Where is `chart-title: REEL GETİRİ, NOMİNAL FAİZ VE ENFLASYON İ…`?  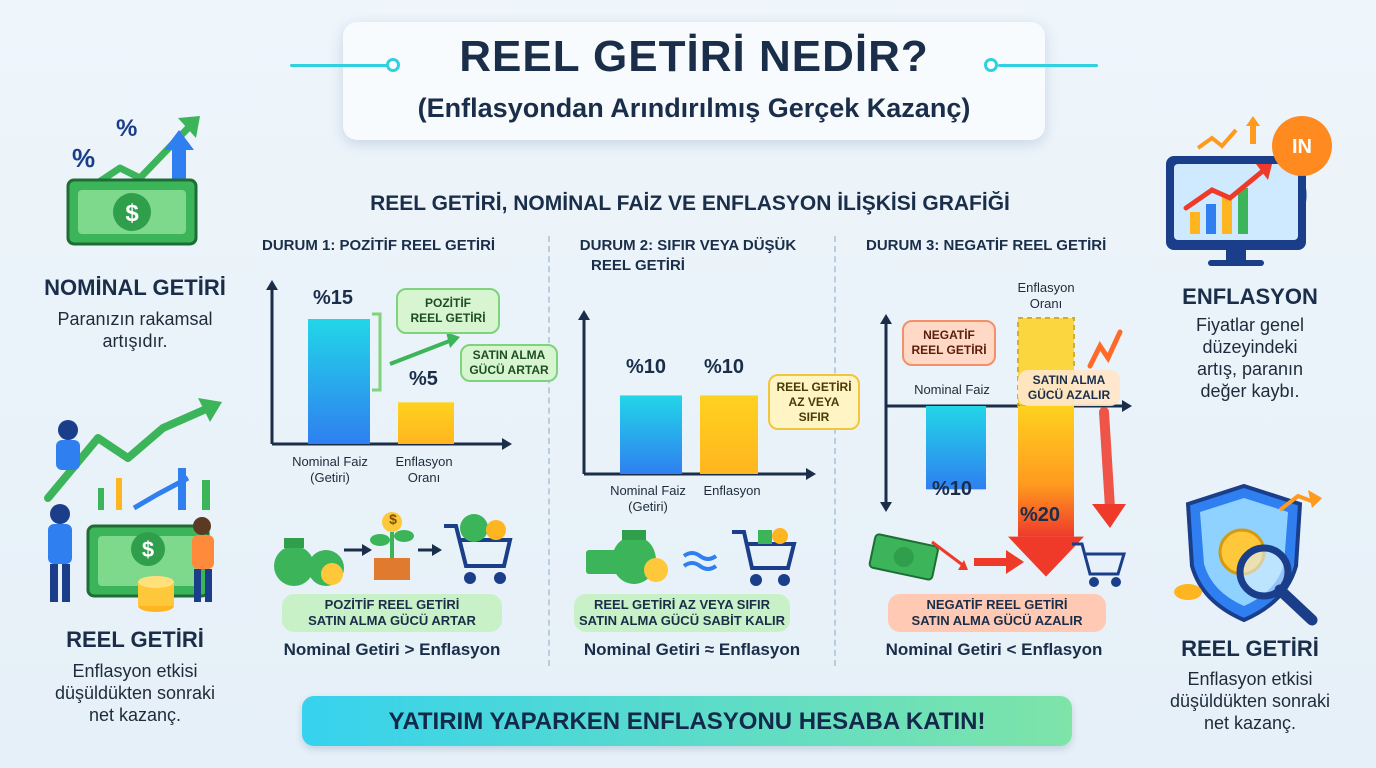
chart-title: REEL GETİRİ, NOMİNAL FAİZ VE ENFLASYON İ… is located at coordinates (690, 203).